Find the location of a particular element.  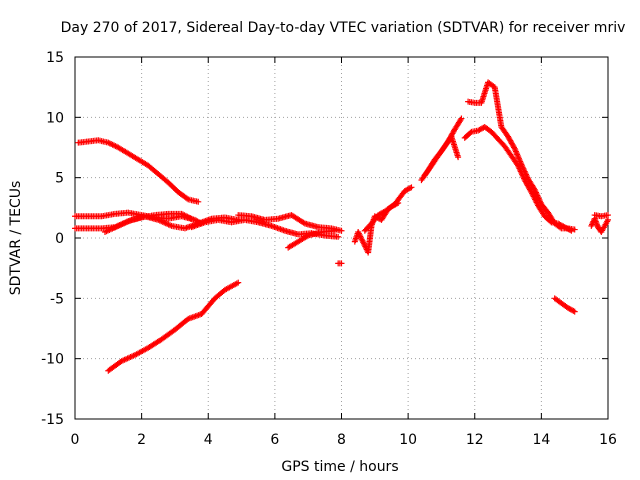

series-track-l is located at coordinates (441, 156).